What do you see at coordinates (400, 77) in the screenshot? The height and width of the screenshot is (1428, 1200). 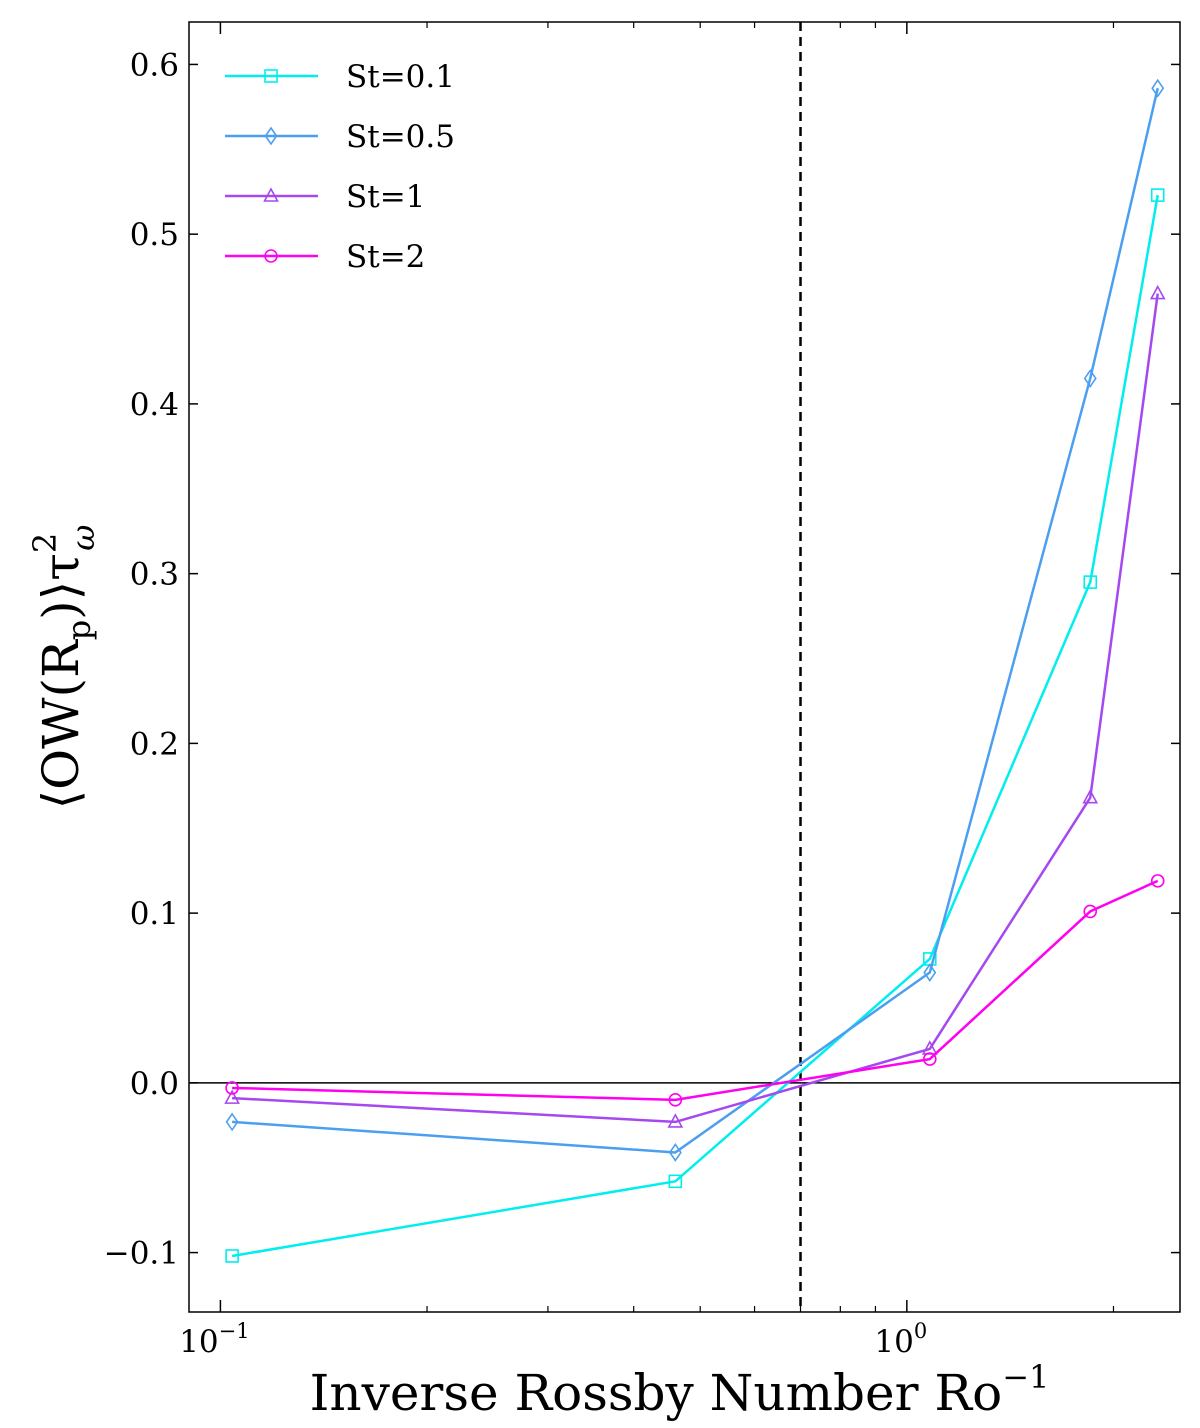 I see `legend-label: St=0.1` at bounding box center [400, 77].